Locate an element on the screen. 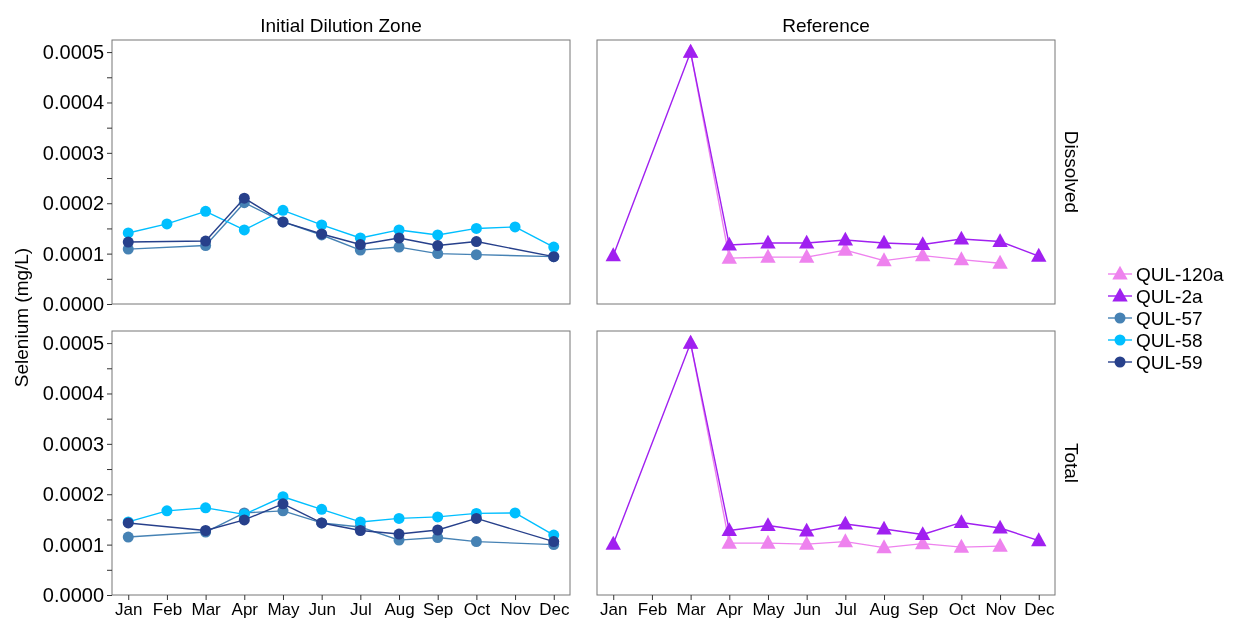 The height and width of the screenshot is (619, 1239). legend-label: QUL-58 is located at coordinates (1169, 340).